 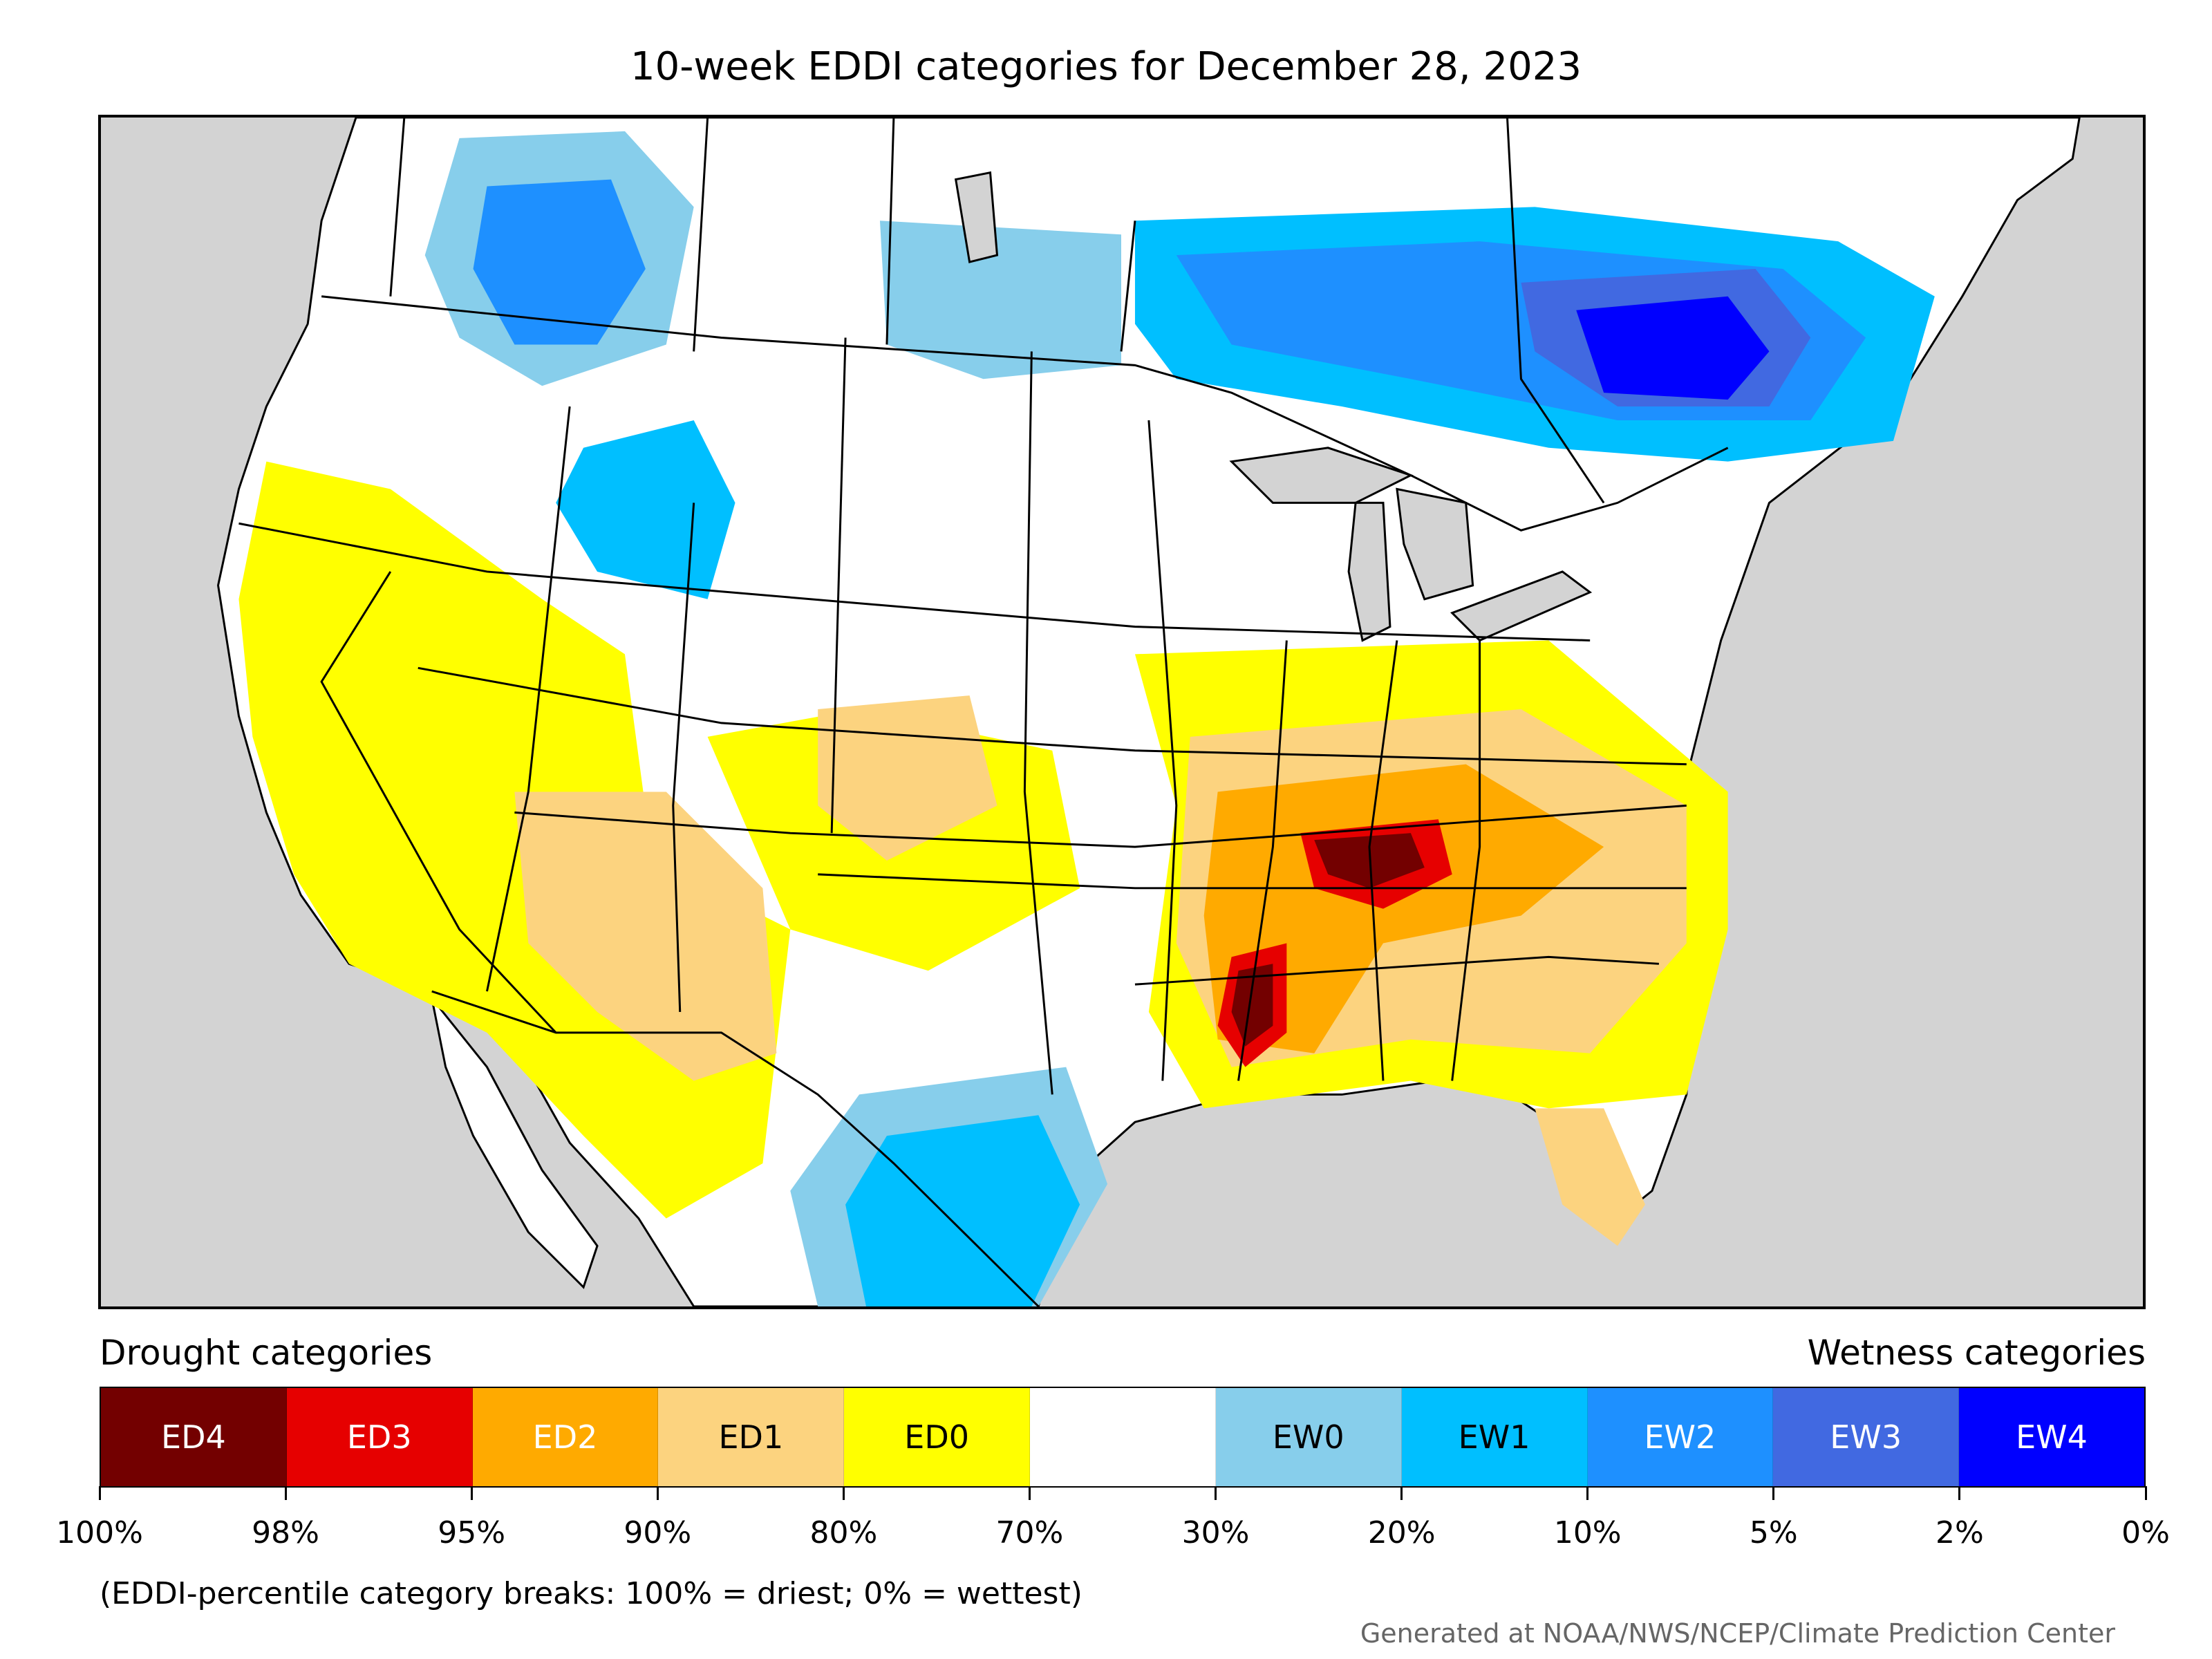 What do you see at coordinates (1587, 1532) in the screenshot?
I see `colorbar-tick-label: 10%` at bounding box center [1587, 1532].